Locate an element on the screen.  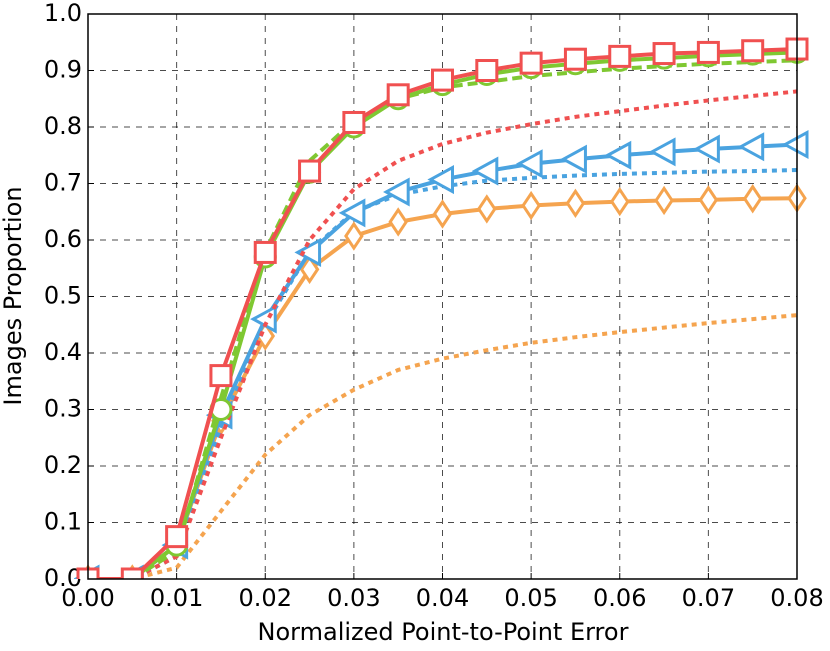
x-tick-label: 0.01 is located at coordinates (176, 598).